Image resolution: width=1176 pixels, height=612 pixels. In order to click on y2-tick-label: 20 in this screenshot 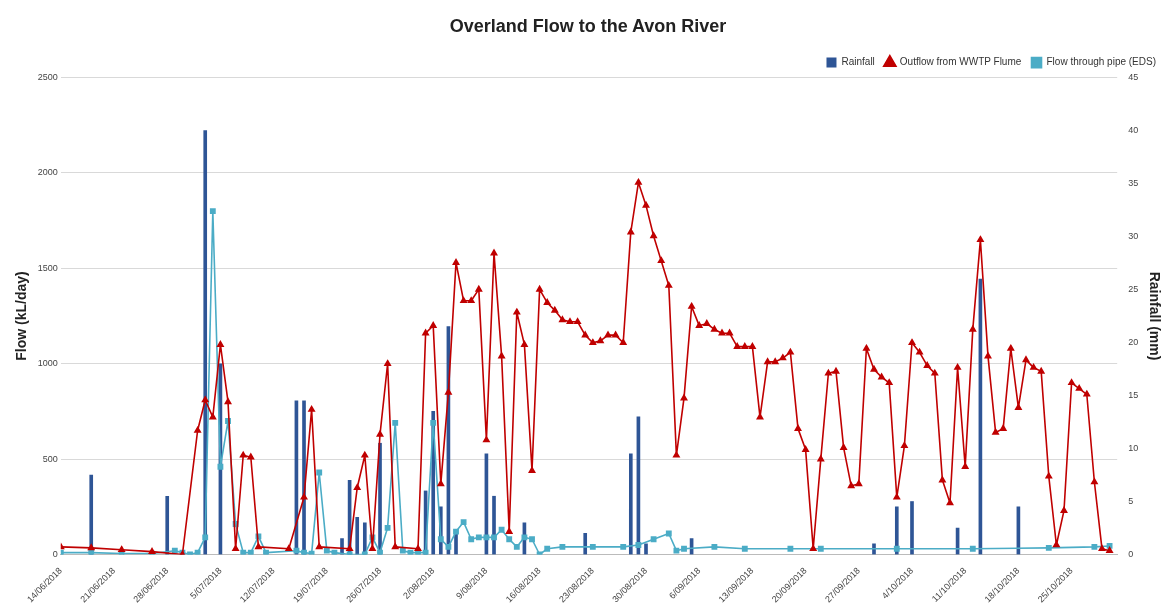, I will do `click(1133, 342)`.